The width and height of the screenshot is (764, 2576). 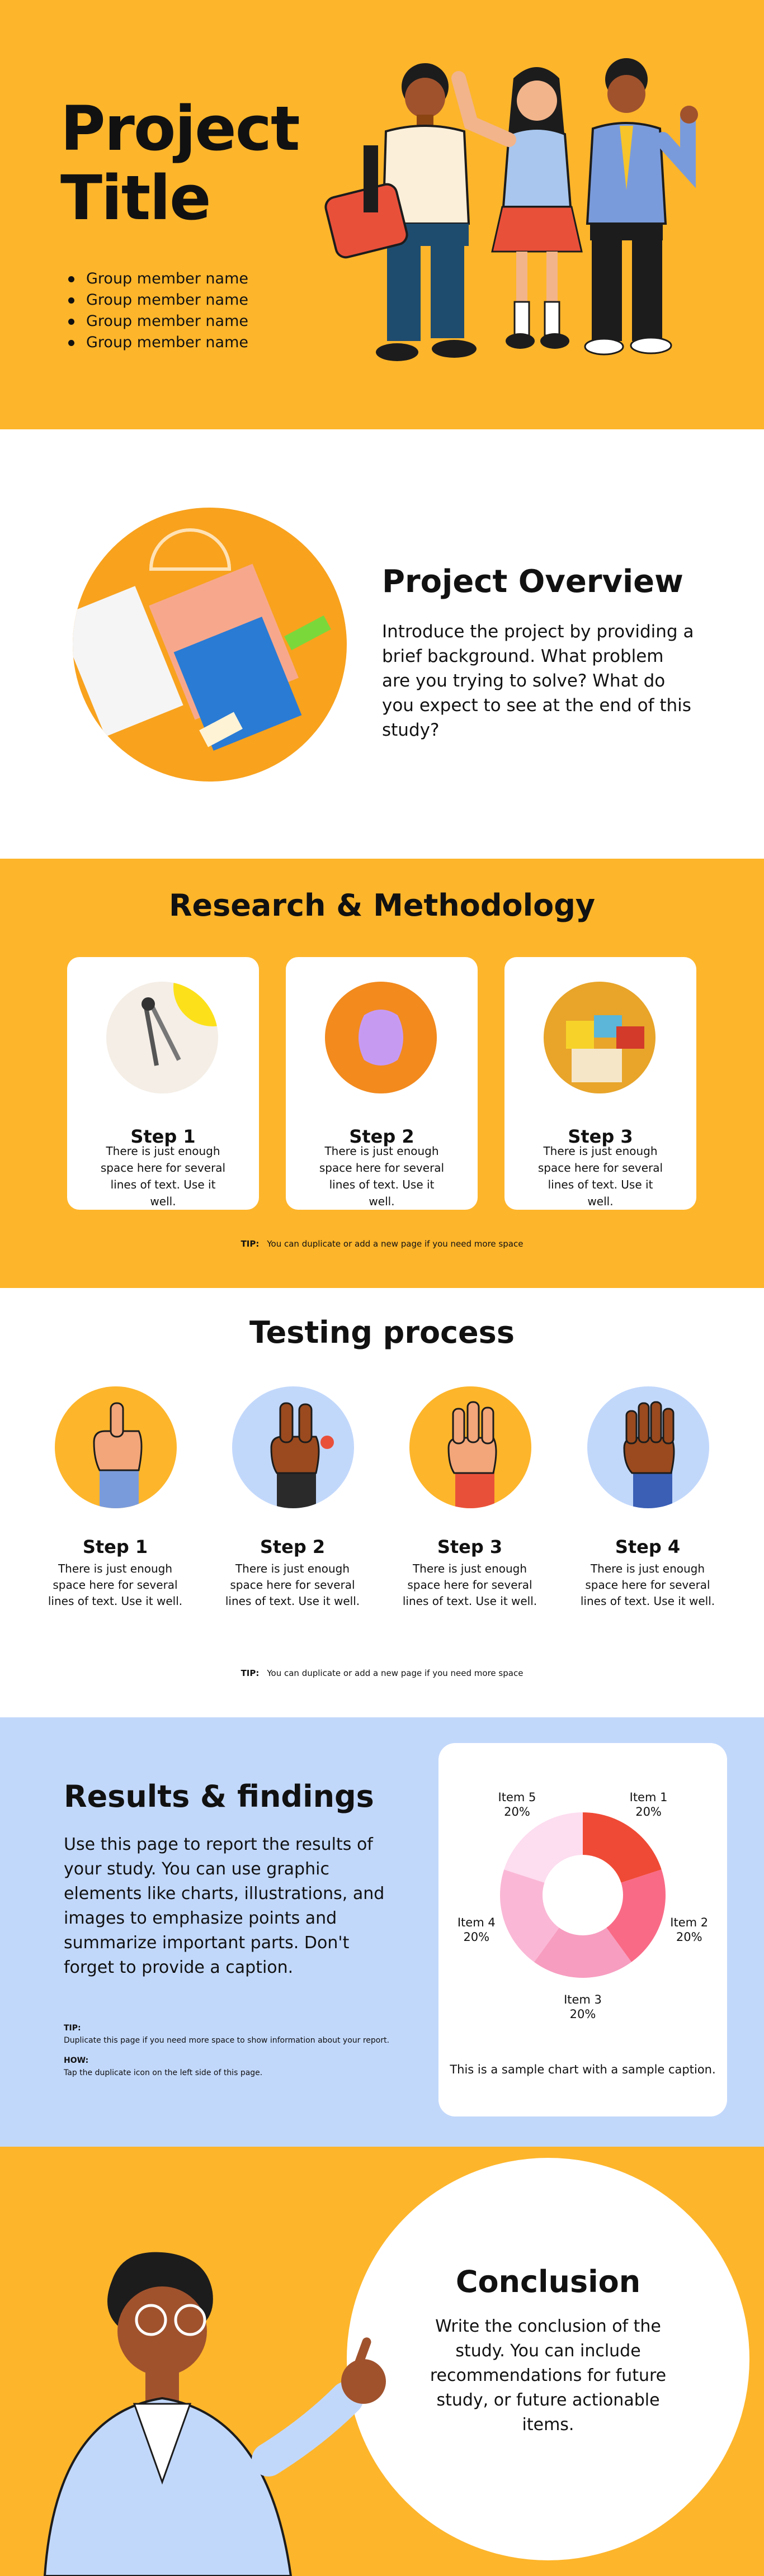 I want to click on conclusion-circle, so click(x=548, y=2359).